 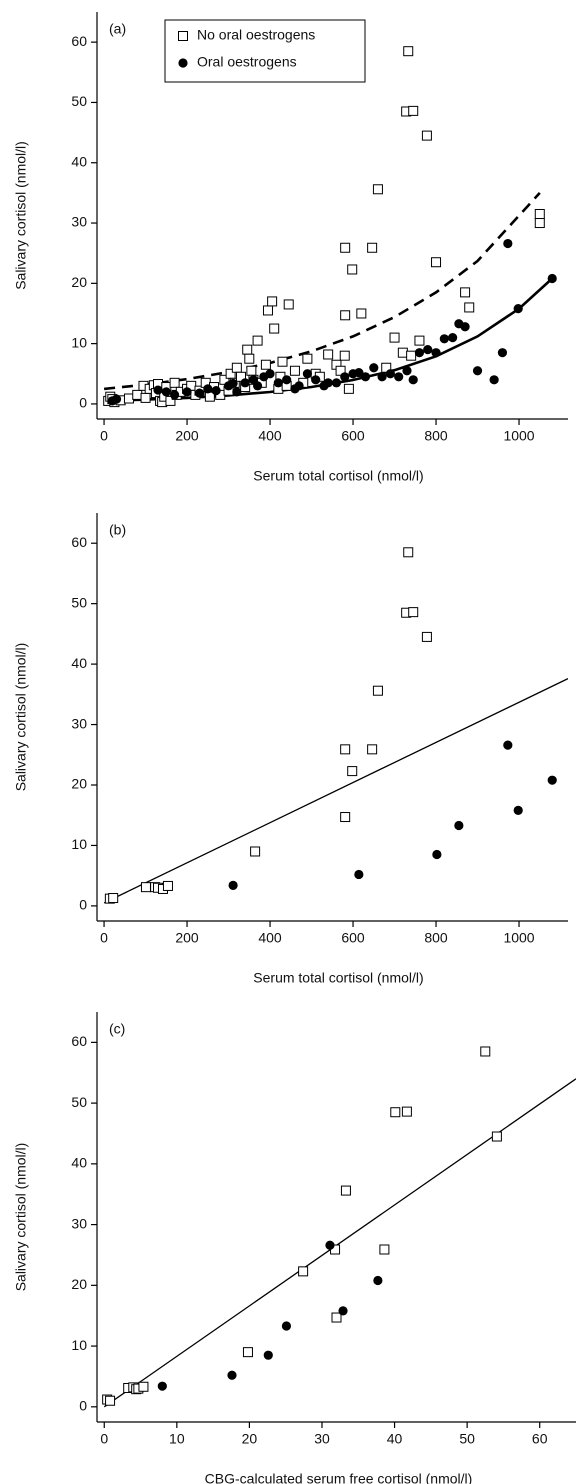 I want to click on x-tick-label: 50, so click(x=467, y=1439).